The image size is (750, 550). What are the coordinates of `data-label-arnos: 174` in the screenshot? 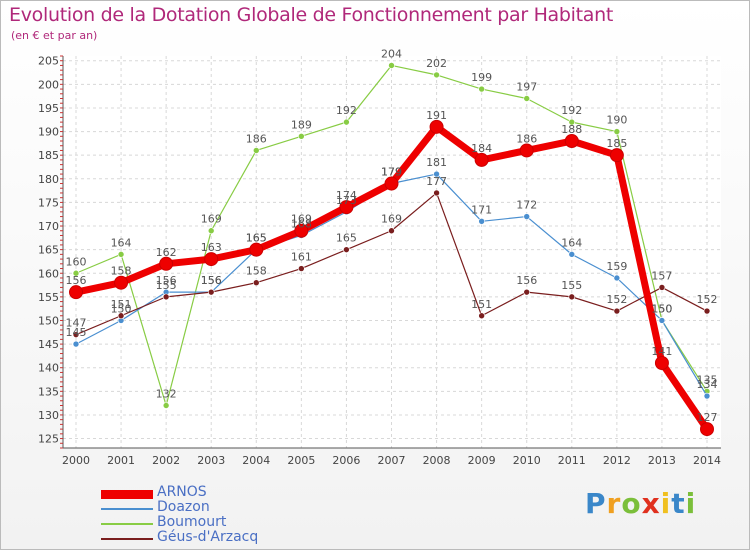 It's located at (346, 195).